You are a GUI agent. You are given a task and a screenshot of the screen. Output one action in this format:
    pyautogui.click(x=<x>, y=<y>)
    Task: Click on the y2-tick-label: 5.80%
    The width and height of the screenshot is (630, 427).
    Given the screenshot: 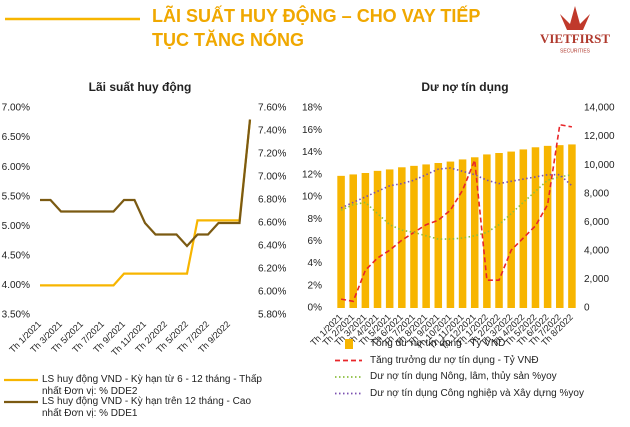 What is the action you would take?
    pyautogui.click(x=272, y=315)
    